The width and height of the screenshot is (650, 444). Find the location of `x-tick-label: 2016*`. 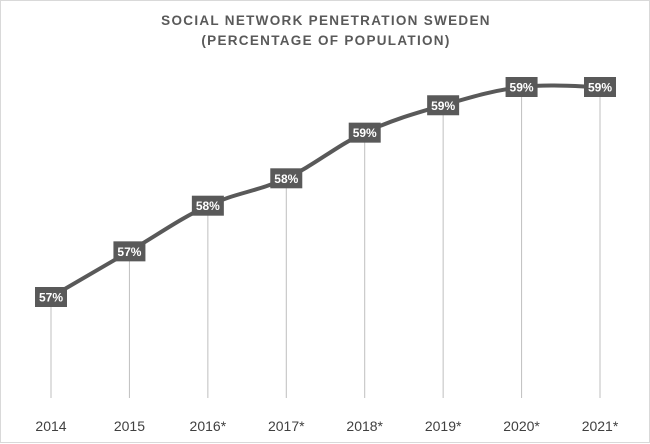

x-tick-label: 2016* is located at coordinates (208, 426).